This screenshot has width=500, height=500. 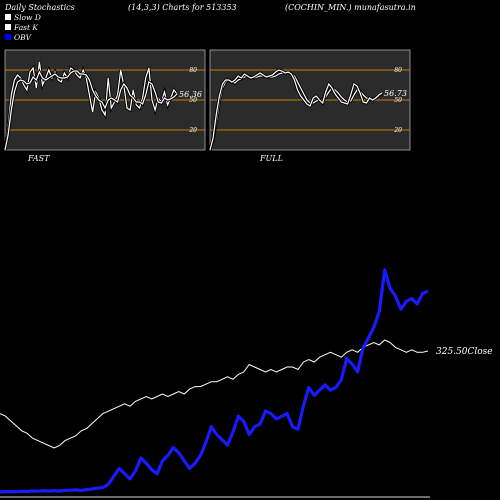 What do you see at coordinates (397, 130) in the screenshot?
I see `panel-full-tick-20: 20` at bounding box center [397, 130].